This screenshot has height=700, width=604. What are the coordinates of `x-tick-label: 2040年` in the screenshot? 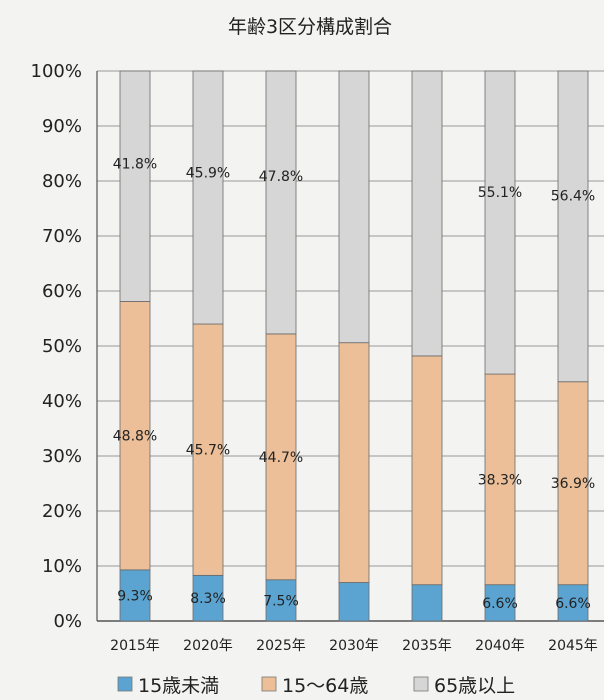 It's located at (500, 646).